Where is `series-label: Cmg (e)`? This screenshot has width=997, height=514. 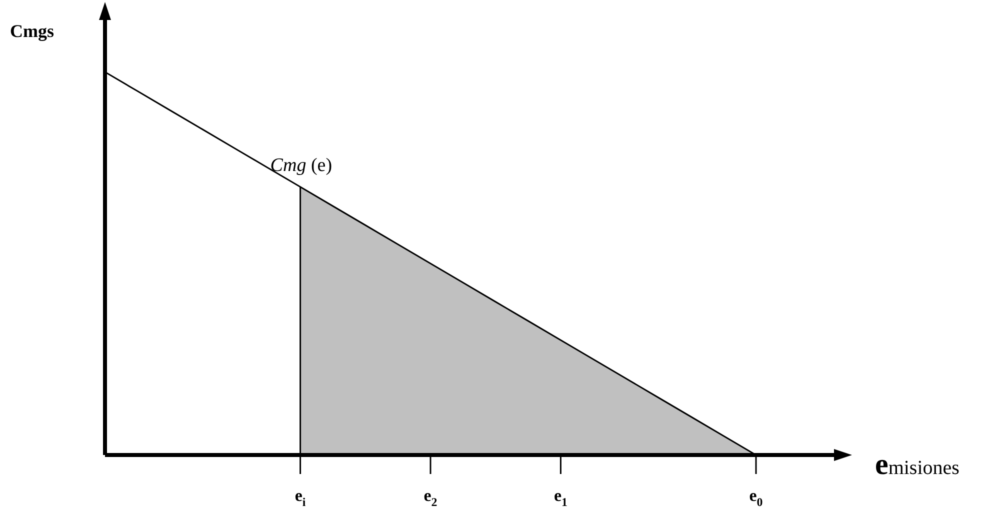 series-label: Cmg (e) is located at coordinates (301, 165).